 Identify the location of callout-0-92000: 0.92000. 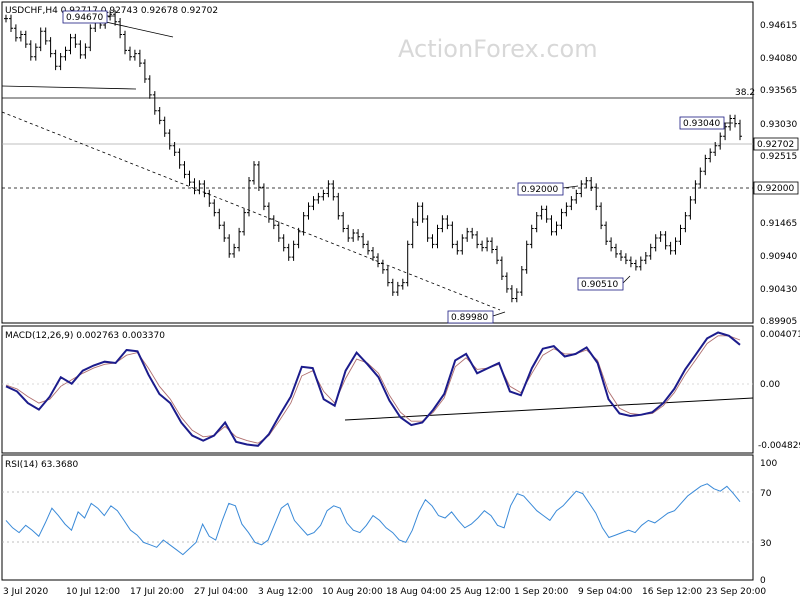
(539, 190).